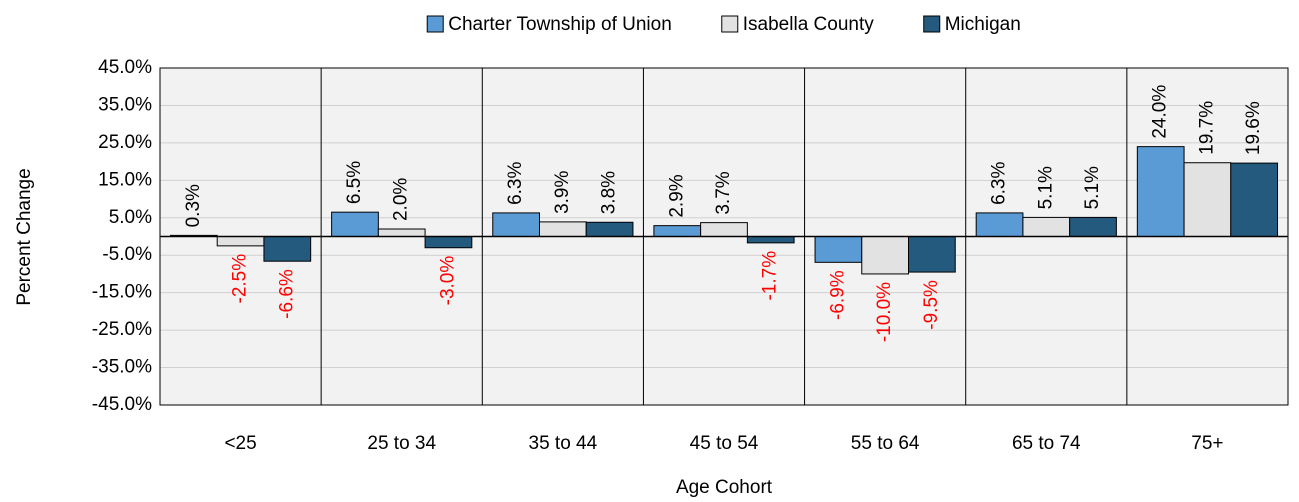  I want to click on y-tick-label: 5.0%, so click(130, 217).